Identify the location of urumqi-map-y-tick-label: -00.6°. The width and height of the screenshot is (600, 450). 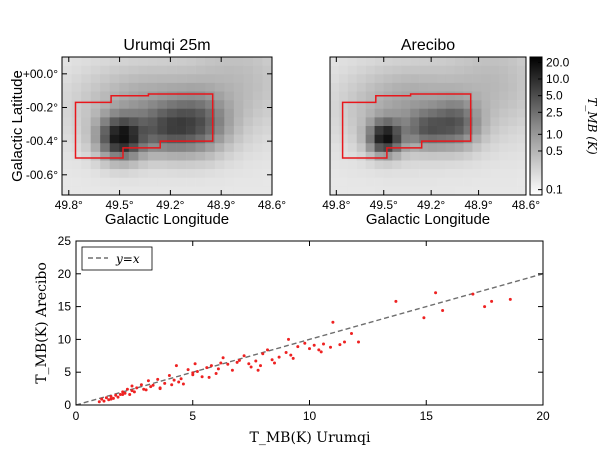
(42, 175).